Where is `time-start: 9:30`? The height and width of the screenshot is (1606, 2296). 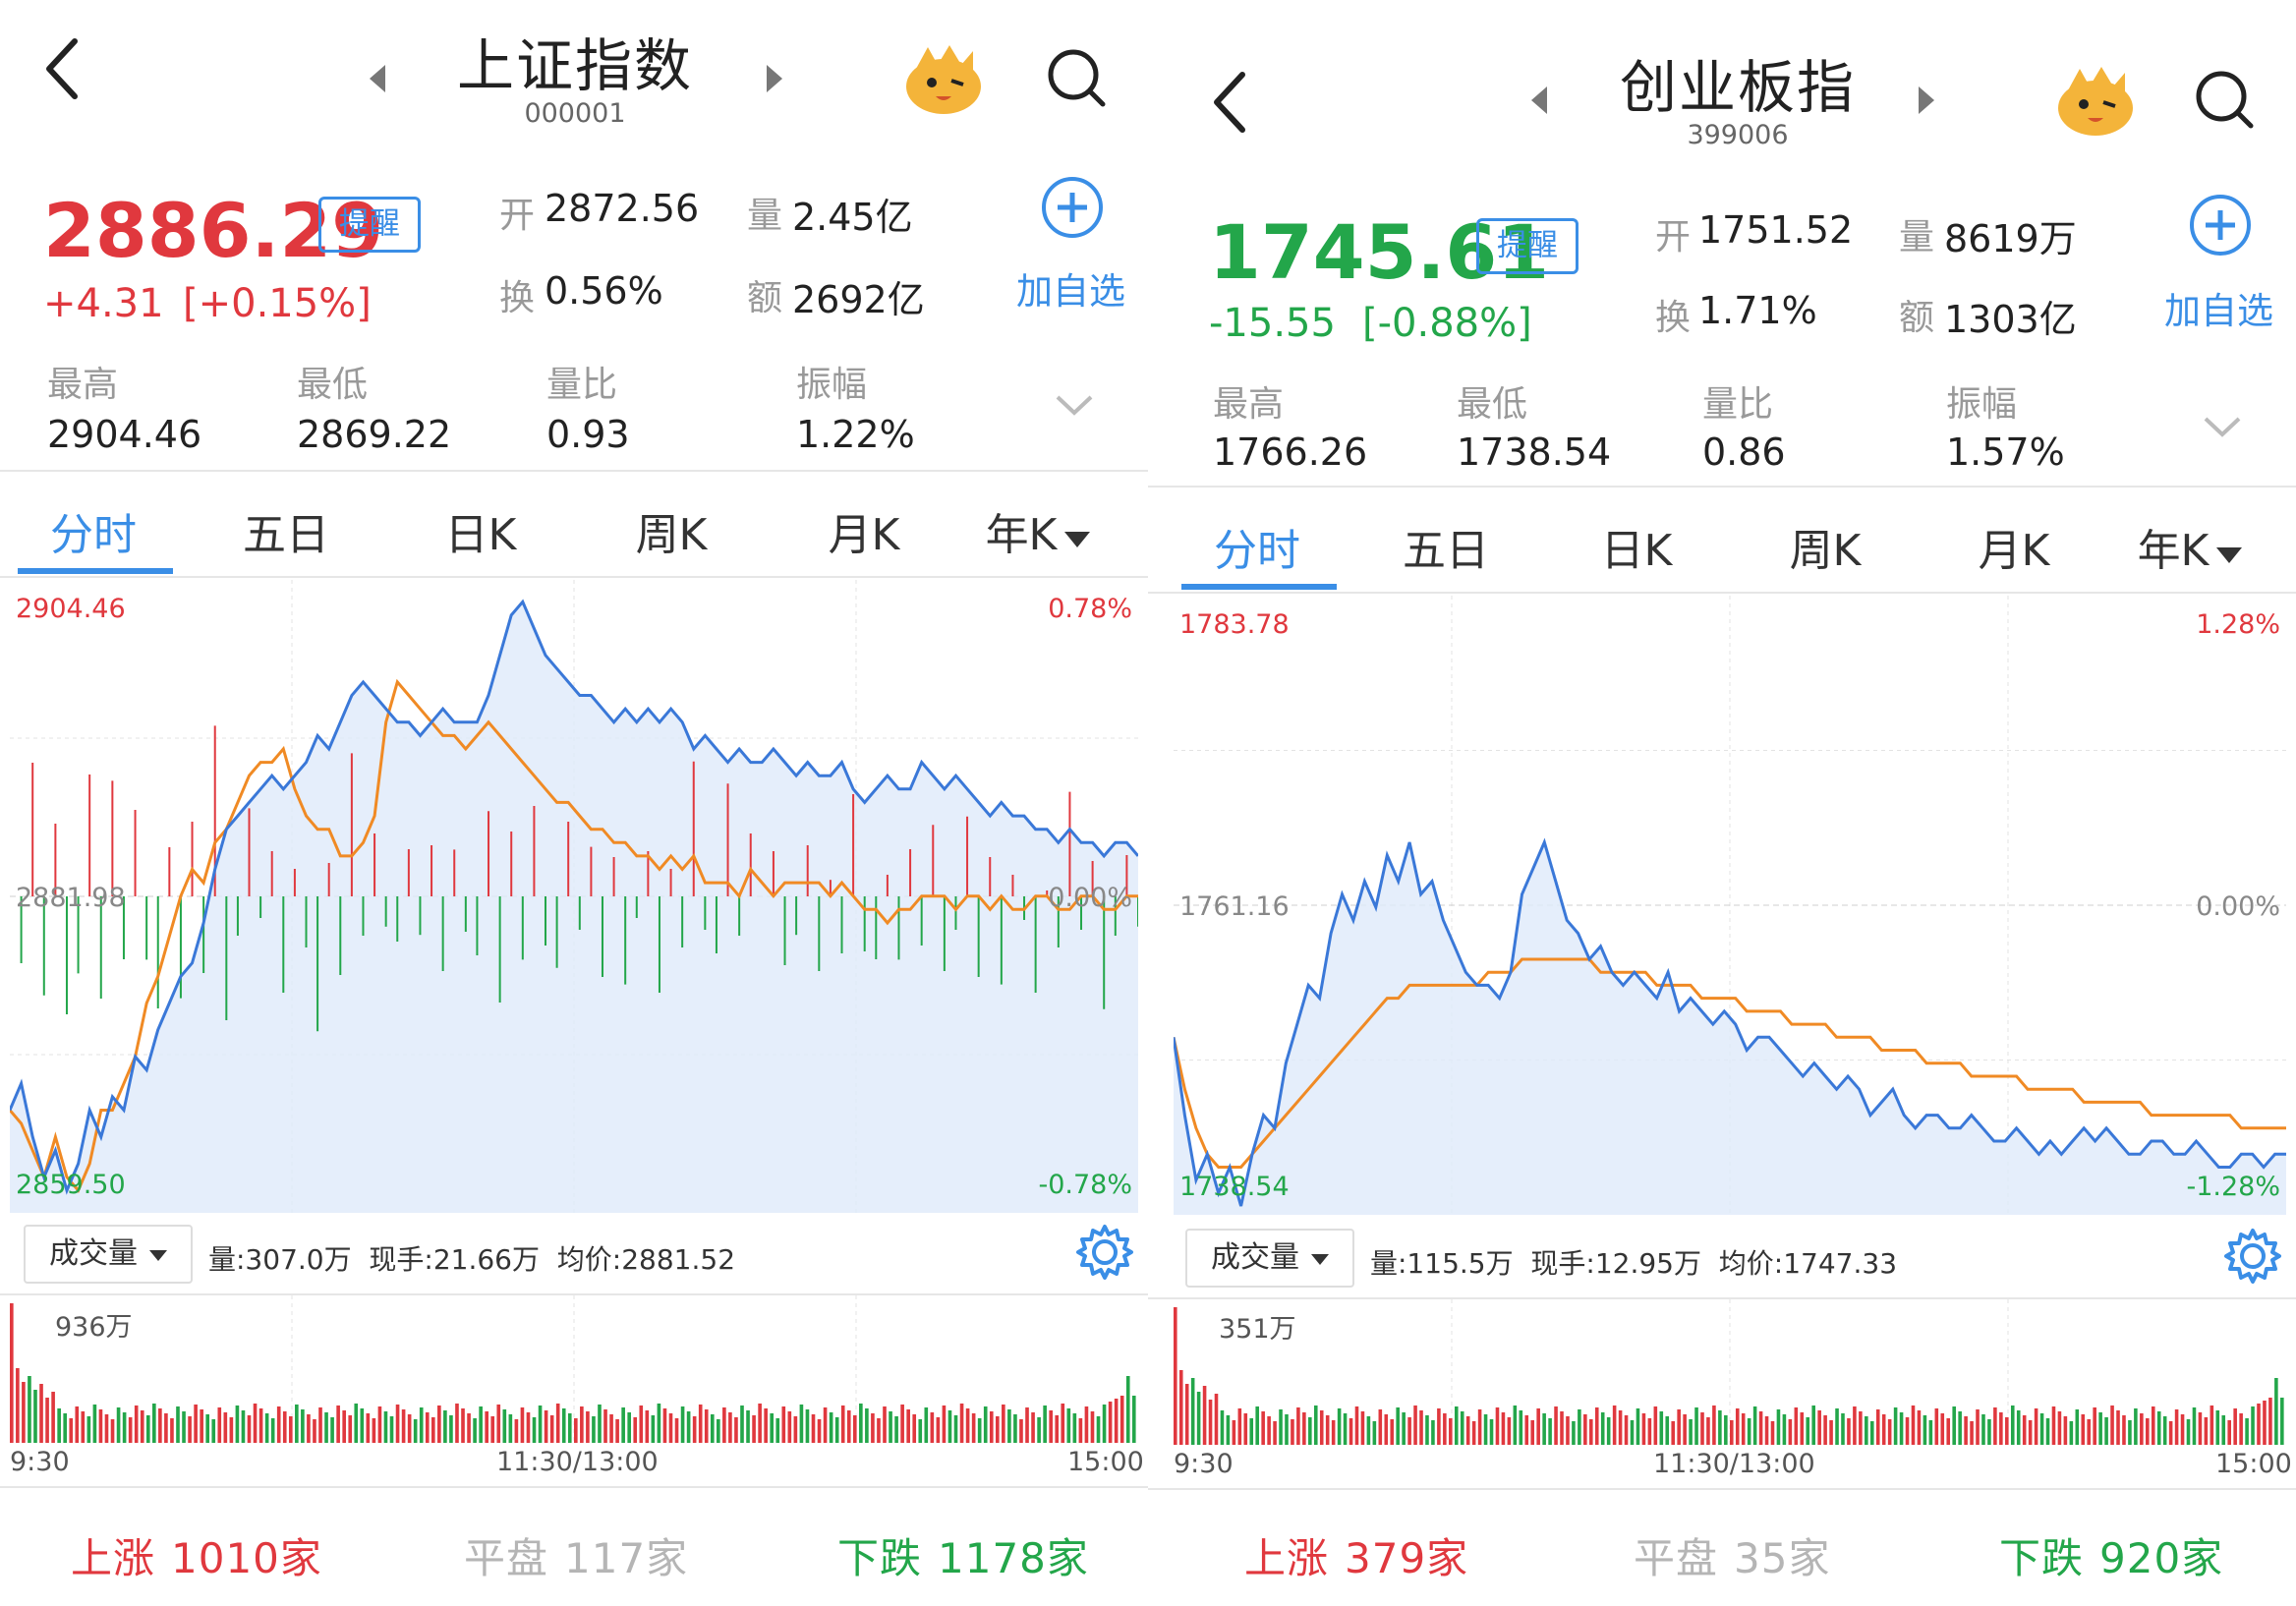 time-start: 9:30 is located at coordinates (1204, 1464).